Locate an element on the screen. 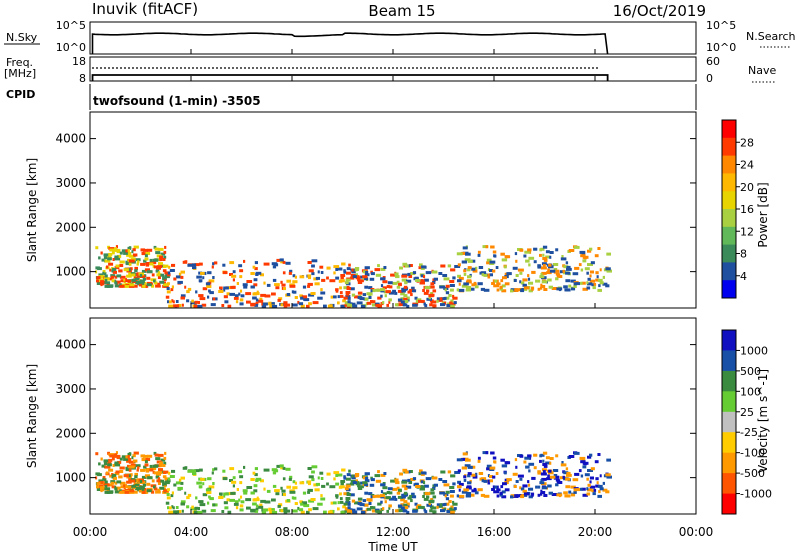  velocity-heatmap is located at coordinates (353, 482).